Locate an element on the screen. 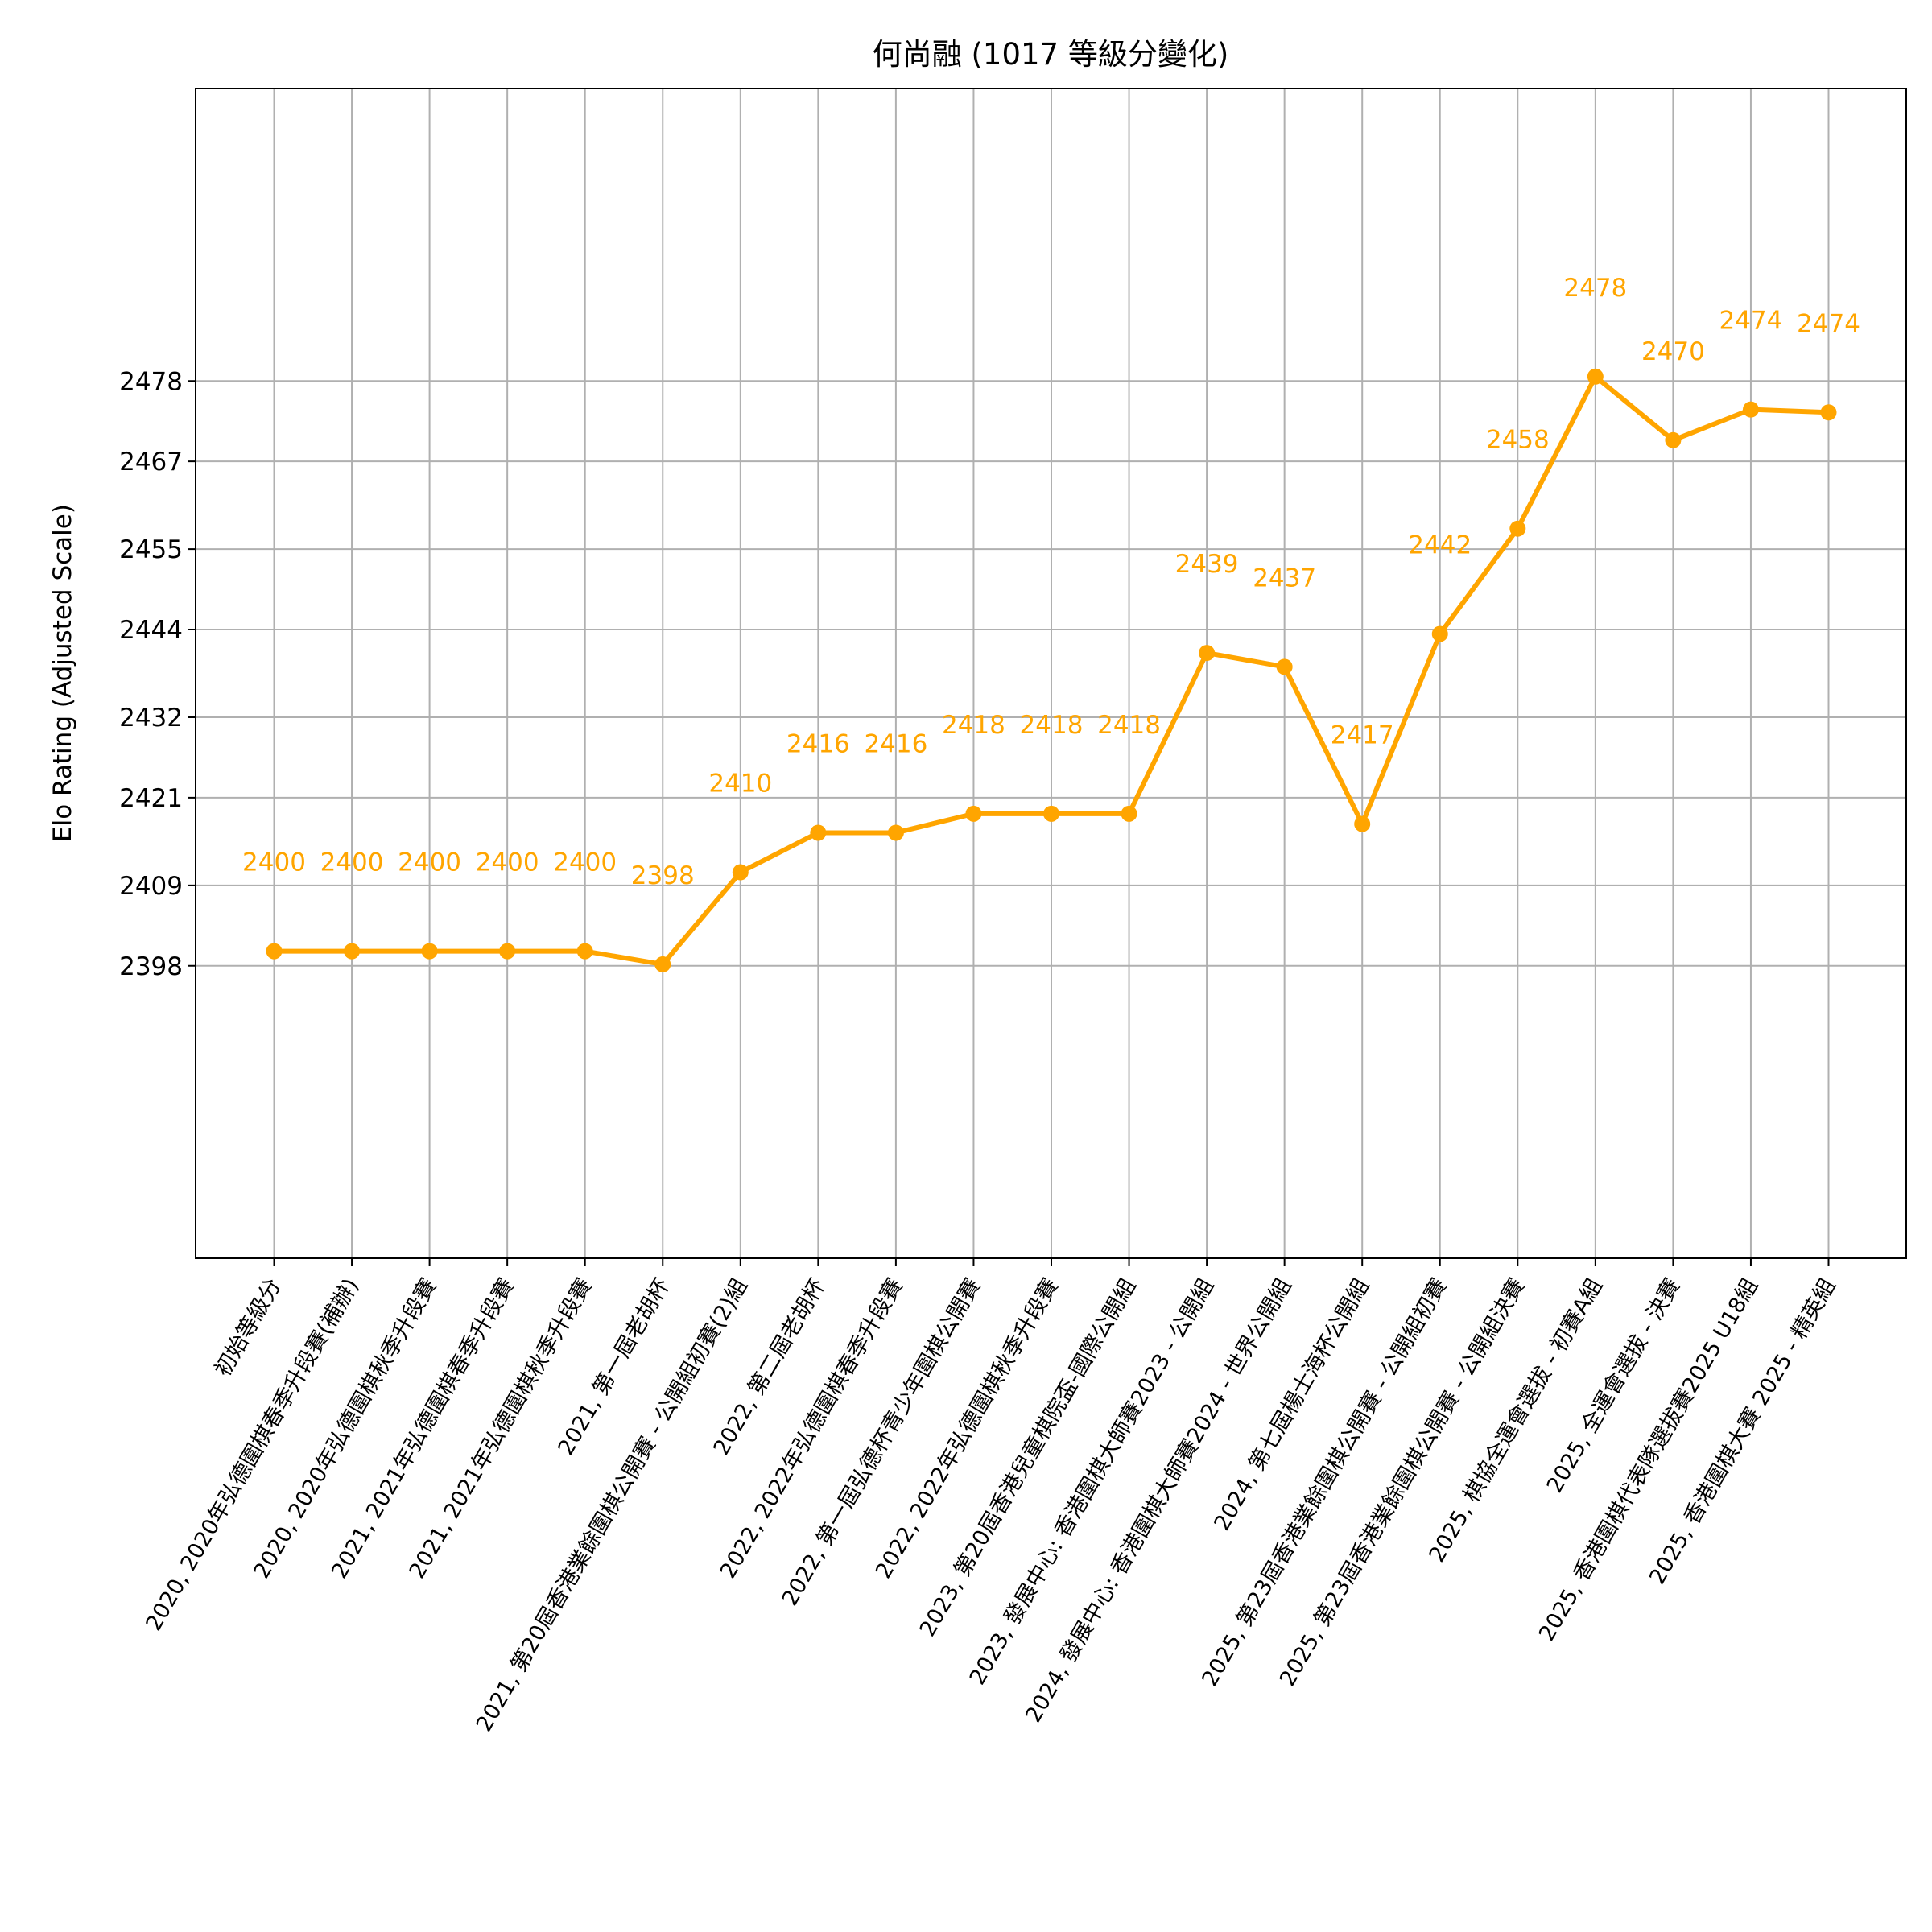 This screenshot has width=1932, height=1932. data-label: 2470 is located at coordinates (1673, 351).